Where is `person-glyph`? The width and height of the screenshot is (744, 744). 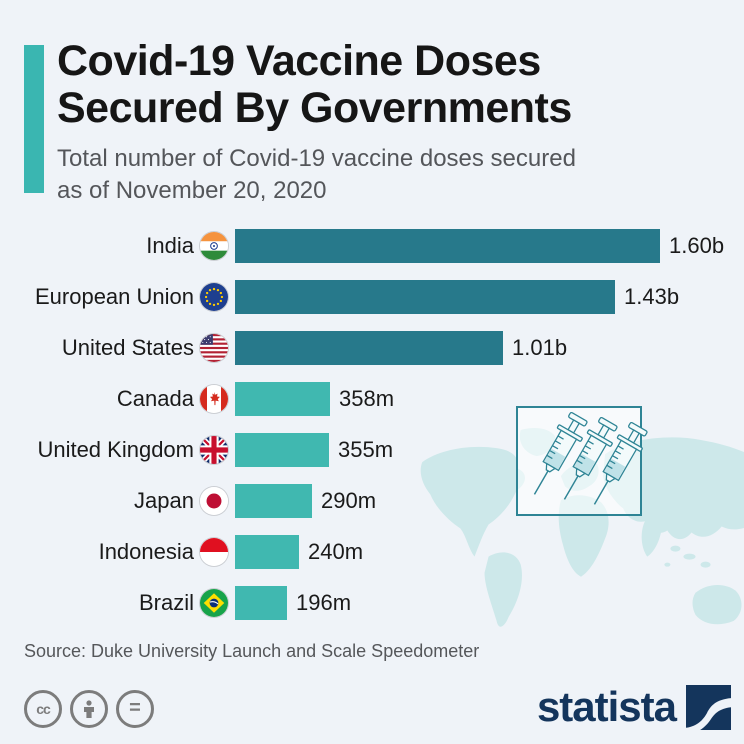
person-glyph is located at coordinates (89, 709).